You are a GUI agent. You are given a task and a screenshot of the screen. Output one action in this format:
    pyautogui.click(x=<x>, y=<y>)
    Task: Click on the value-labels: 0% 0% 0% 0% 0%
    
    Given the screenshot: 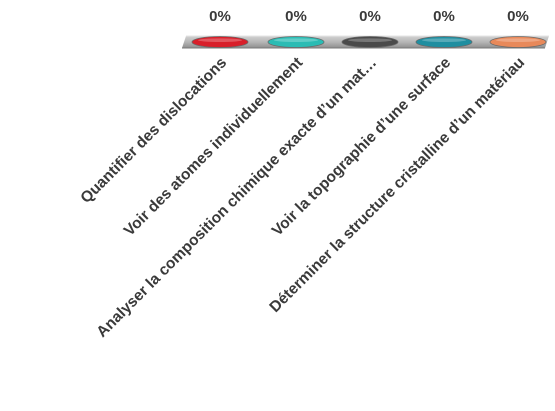 What is the action you would take?
    pyautogui.click(x=369, y=16)
    